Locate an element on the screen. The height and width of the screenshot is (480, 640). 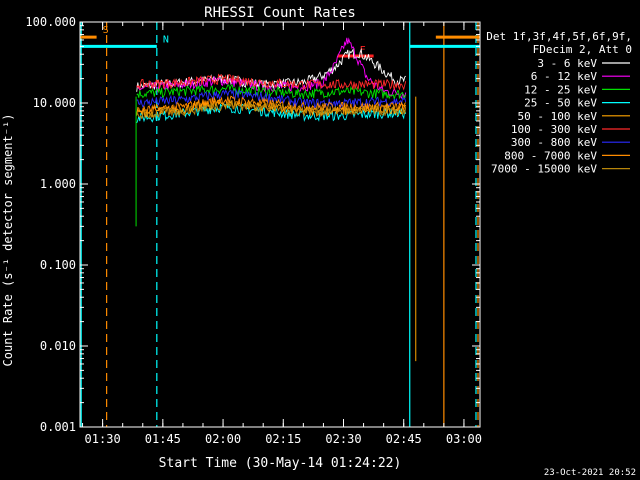
annotation-label-n: N is located at coordinates (166, 39).